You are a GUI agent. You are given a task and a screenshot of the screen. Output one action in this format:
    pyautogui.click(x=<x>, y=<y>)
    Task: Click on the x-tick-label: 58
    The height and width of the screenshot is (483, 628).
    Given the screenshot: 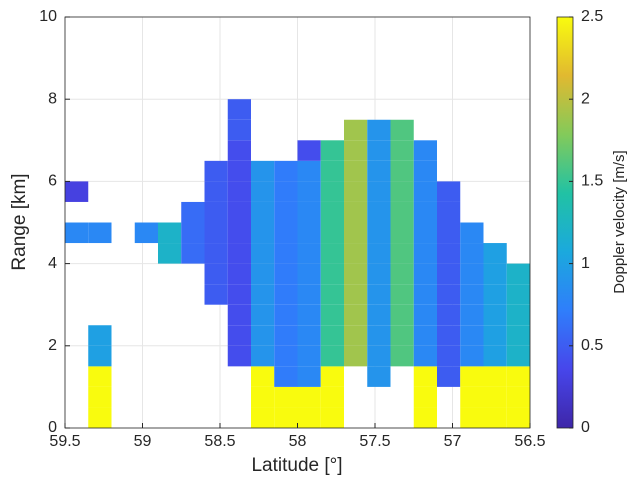 What is the action you would take?
    pyautogui.click(x=298, y=441)
    